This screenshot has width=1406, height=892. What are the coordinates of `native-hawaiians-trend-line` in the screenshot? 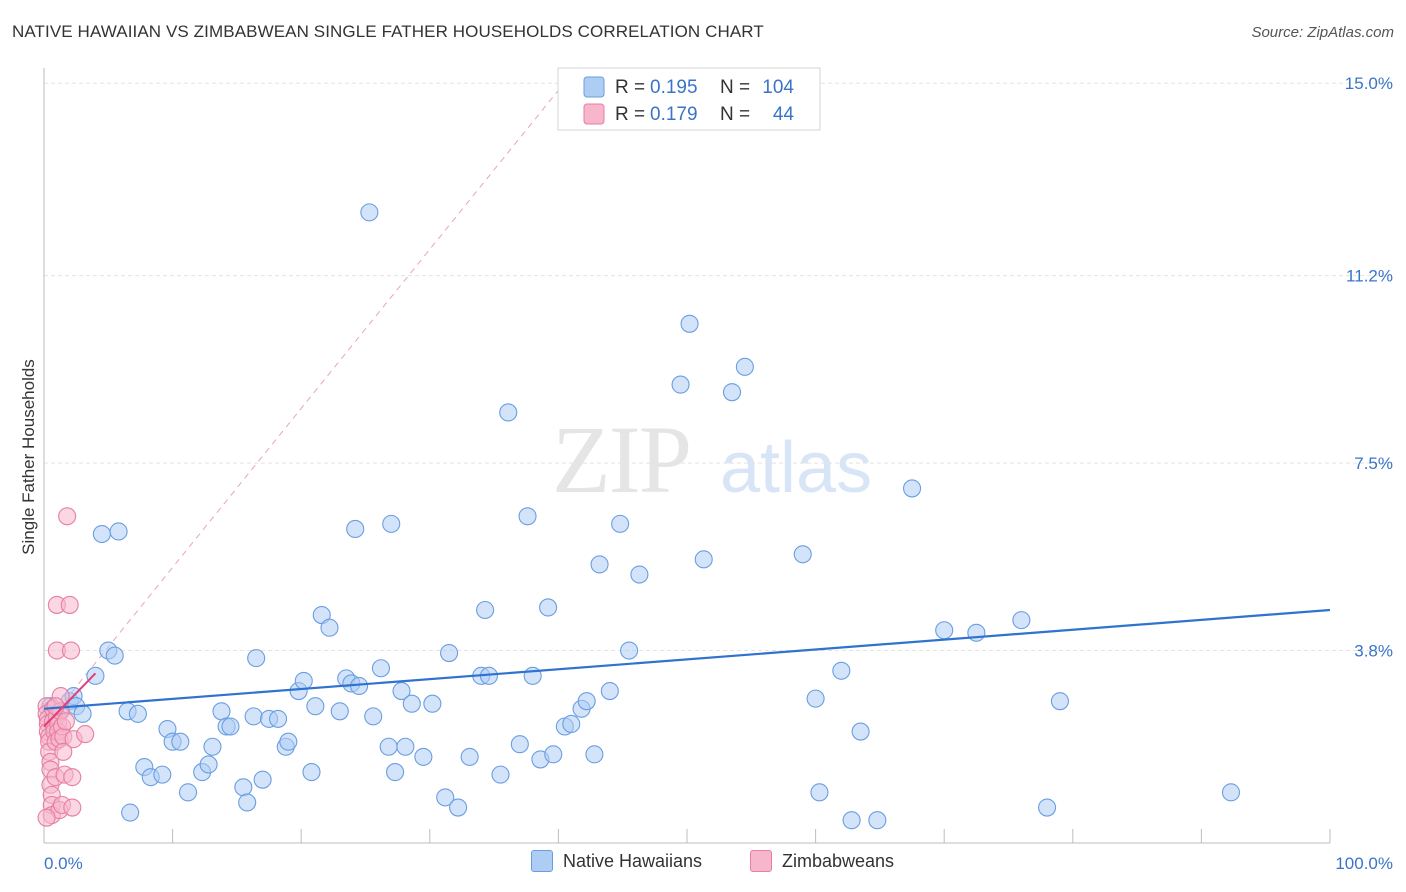 It's located at (687, 659).